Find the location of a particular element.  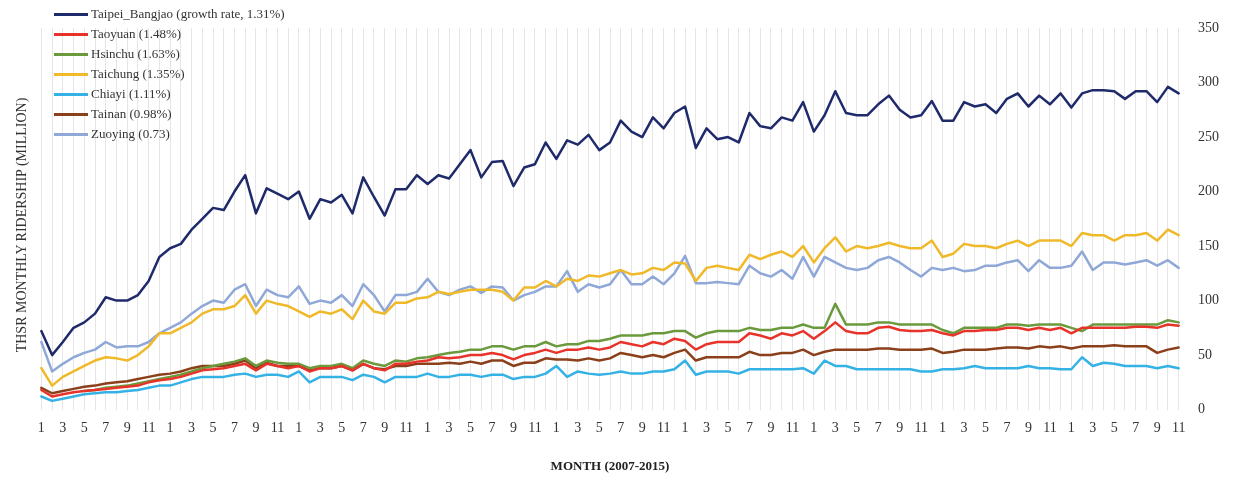

y-tick-label: 250 is located at coordinates (1208, 136).